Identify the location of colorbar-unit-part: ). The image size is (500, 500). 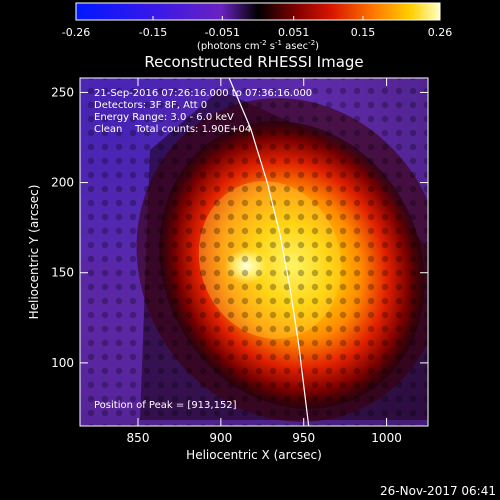
(317, 46).